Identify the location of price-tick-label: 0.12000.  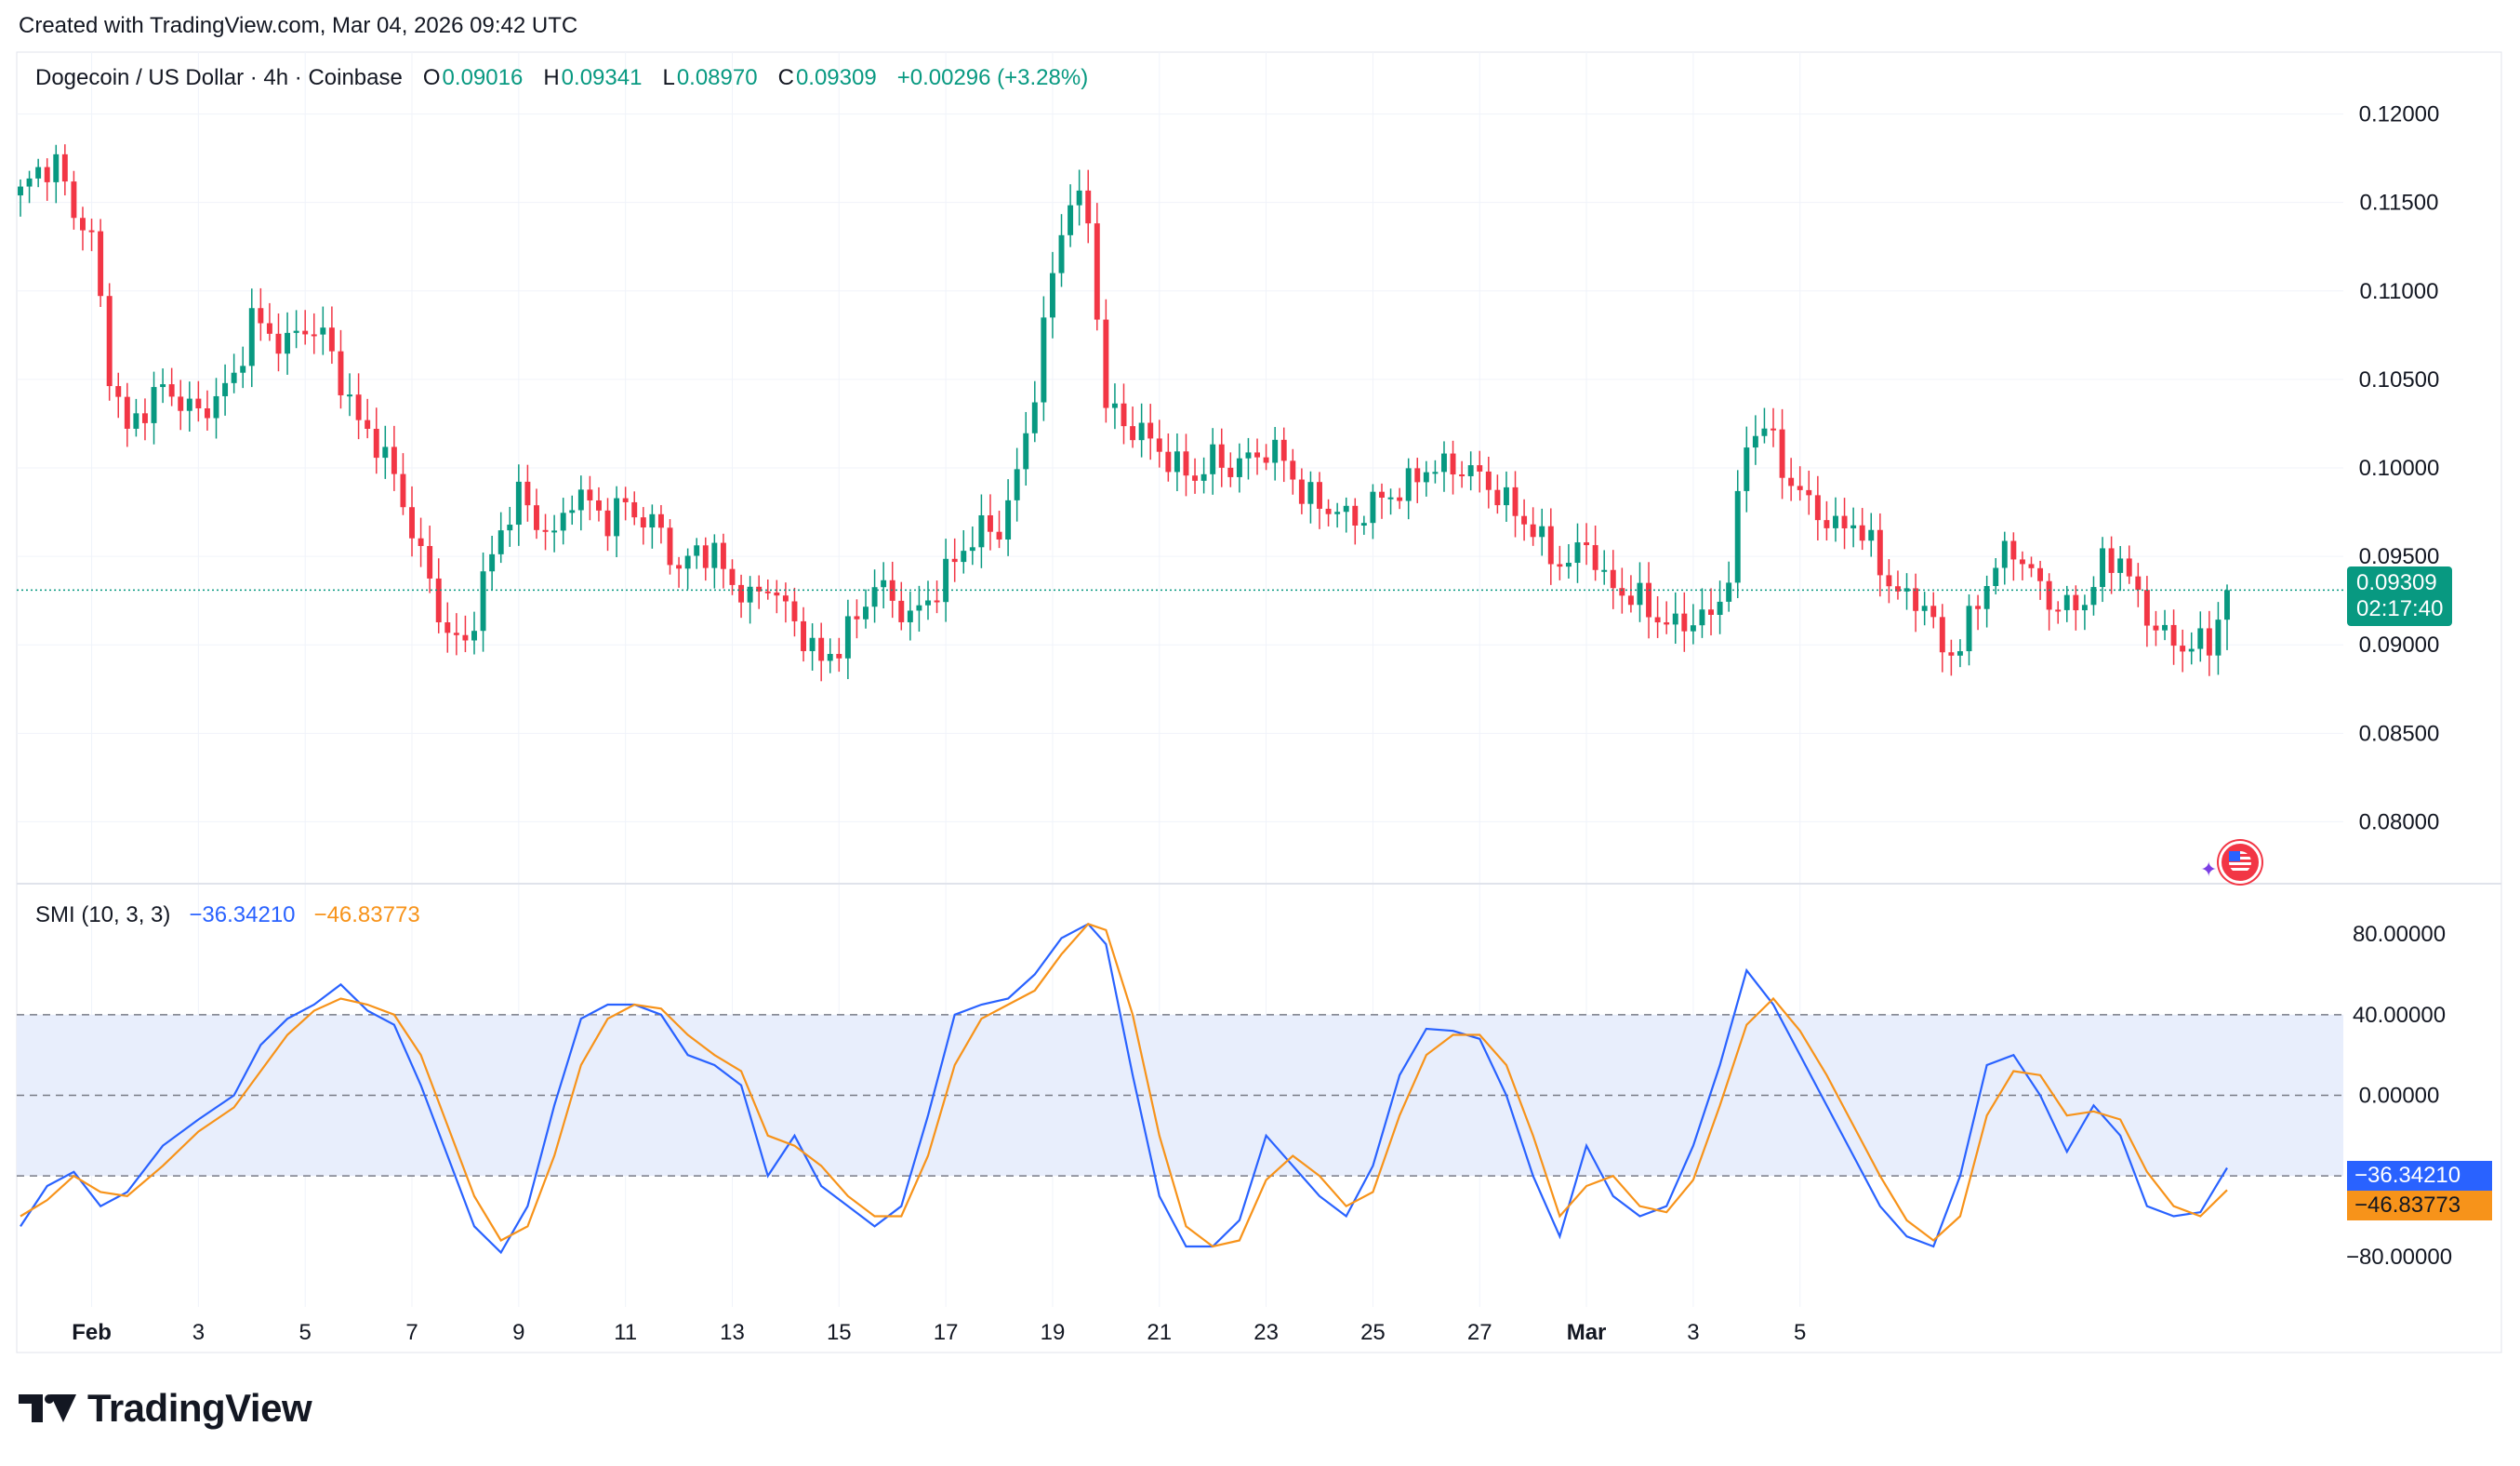
(2399, 115).